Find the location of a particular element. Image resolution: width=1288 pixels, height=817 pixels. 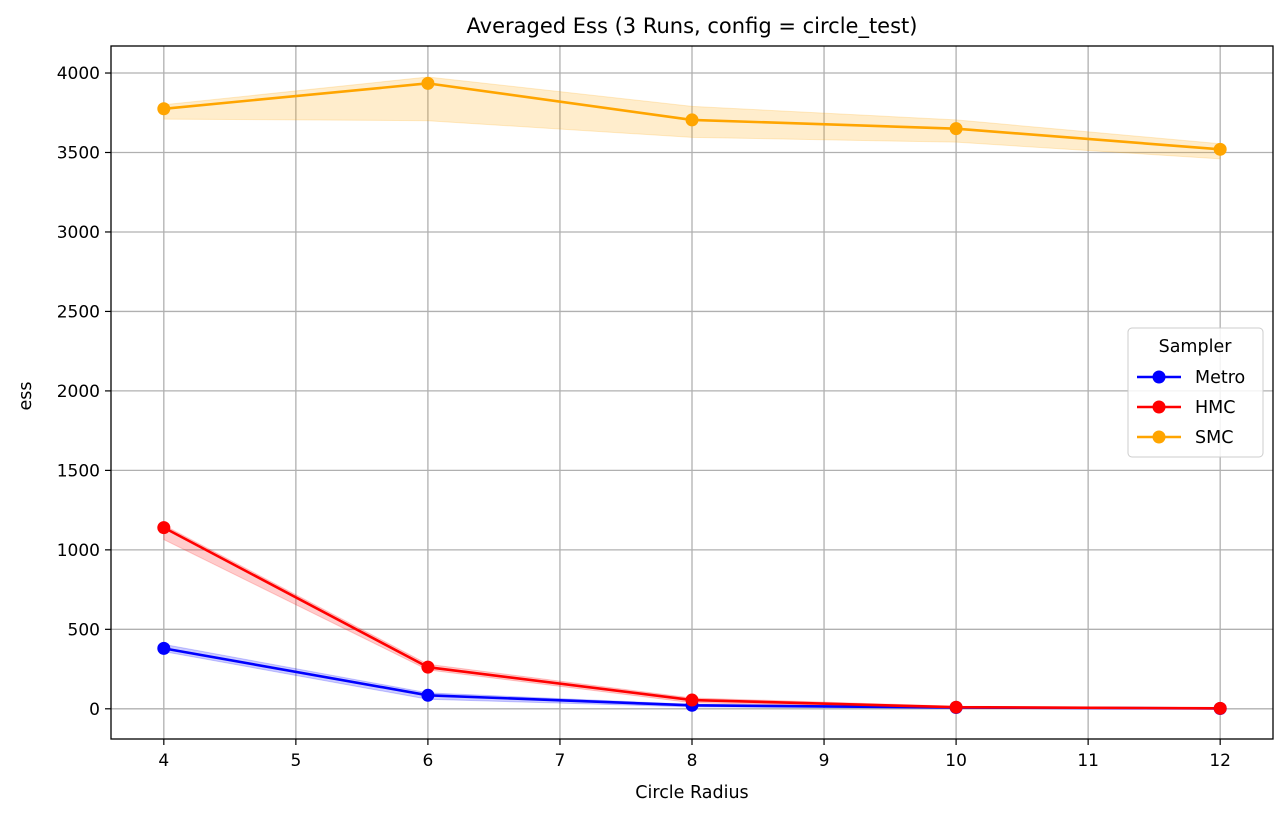

x-tick-label: 5 is located at coordinates (295, 761).